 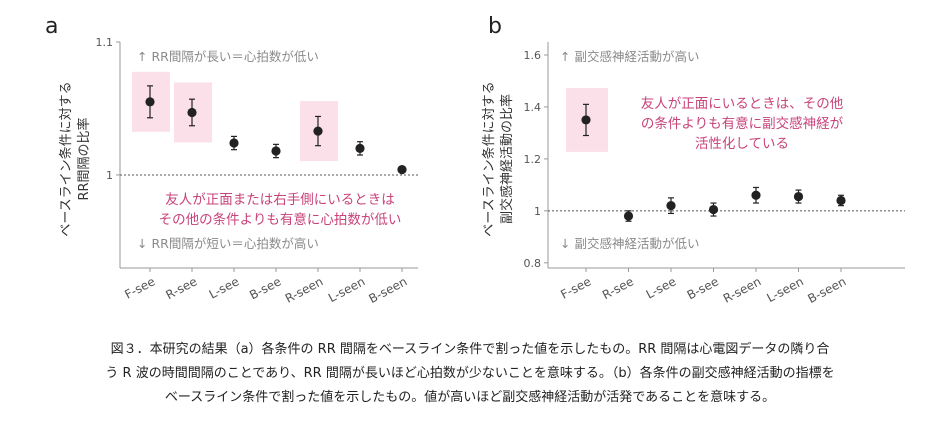 I want to click on panel-letter: a, so click(x=51, y=26).